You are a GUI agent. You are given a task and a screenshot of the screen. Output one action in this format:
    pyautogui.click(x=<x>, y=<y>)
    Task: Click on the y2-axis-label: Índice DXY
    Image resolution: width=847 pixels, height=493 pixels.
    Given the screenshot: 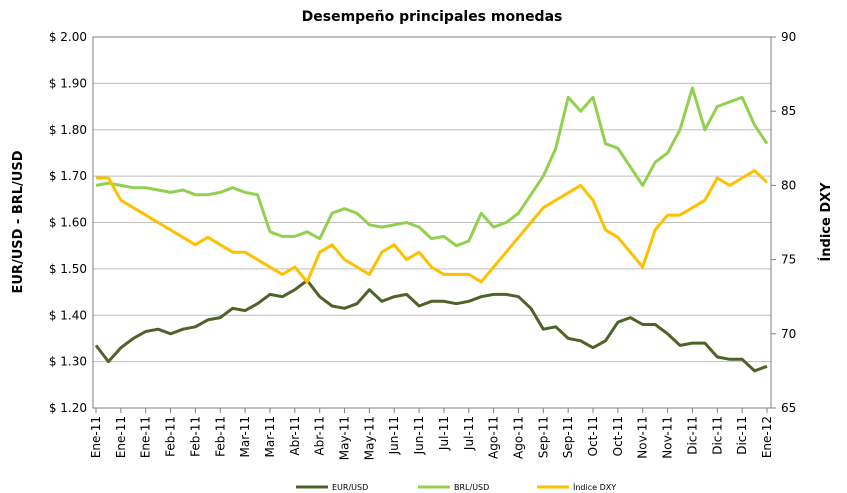 What is the action you would take?
    pyautogui.click(x=826, y=222)
    